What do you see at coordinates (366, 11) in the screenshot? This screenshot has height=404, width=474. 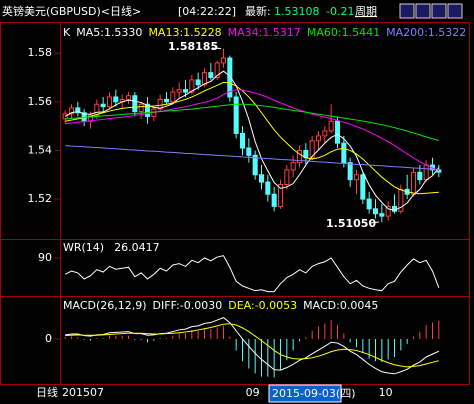 I see `period-button: 周期` at bounding box center [366, 11].